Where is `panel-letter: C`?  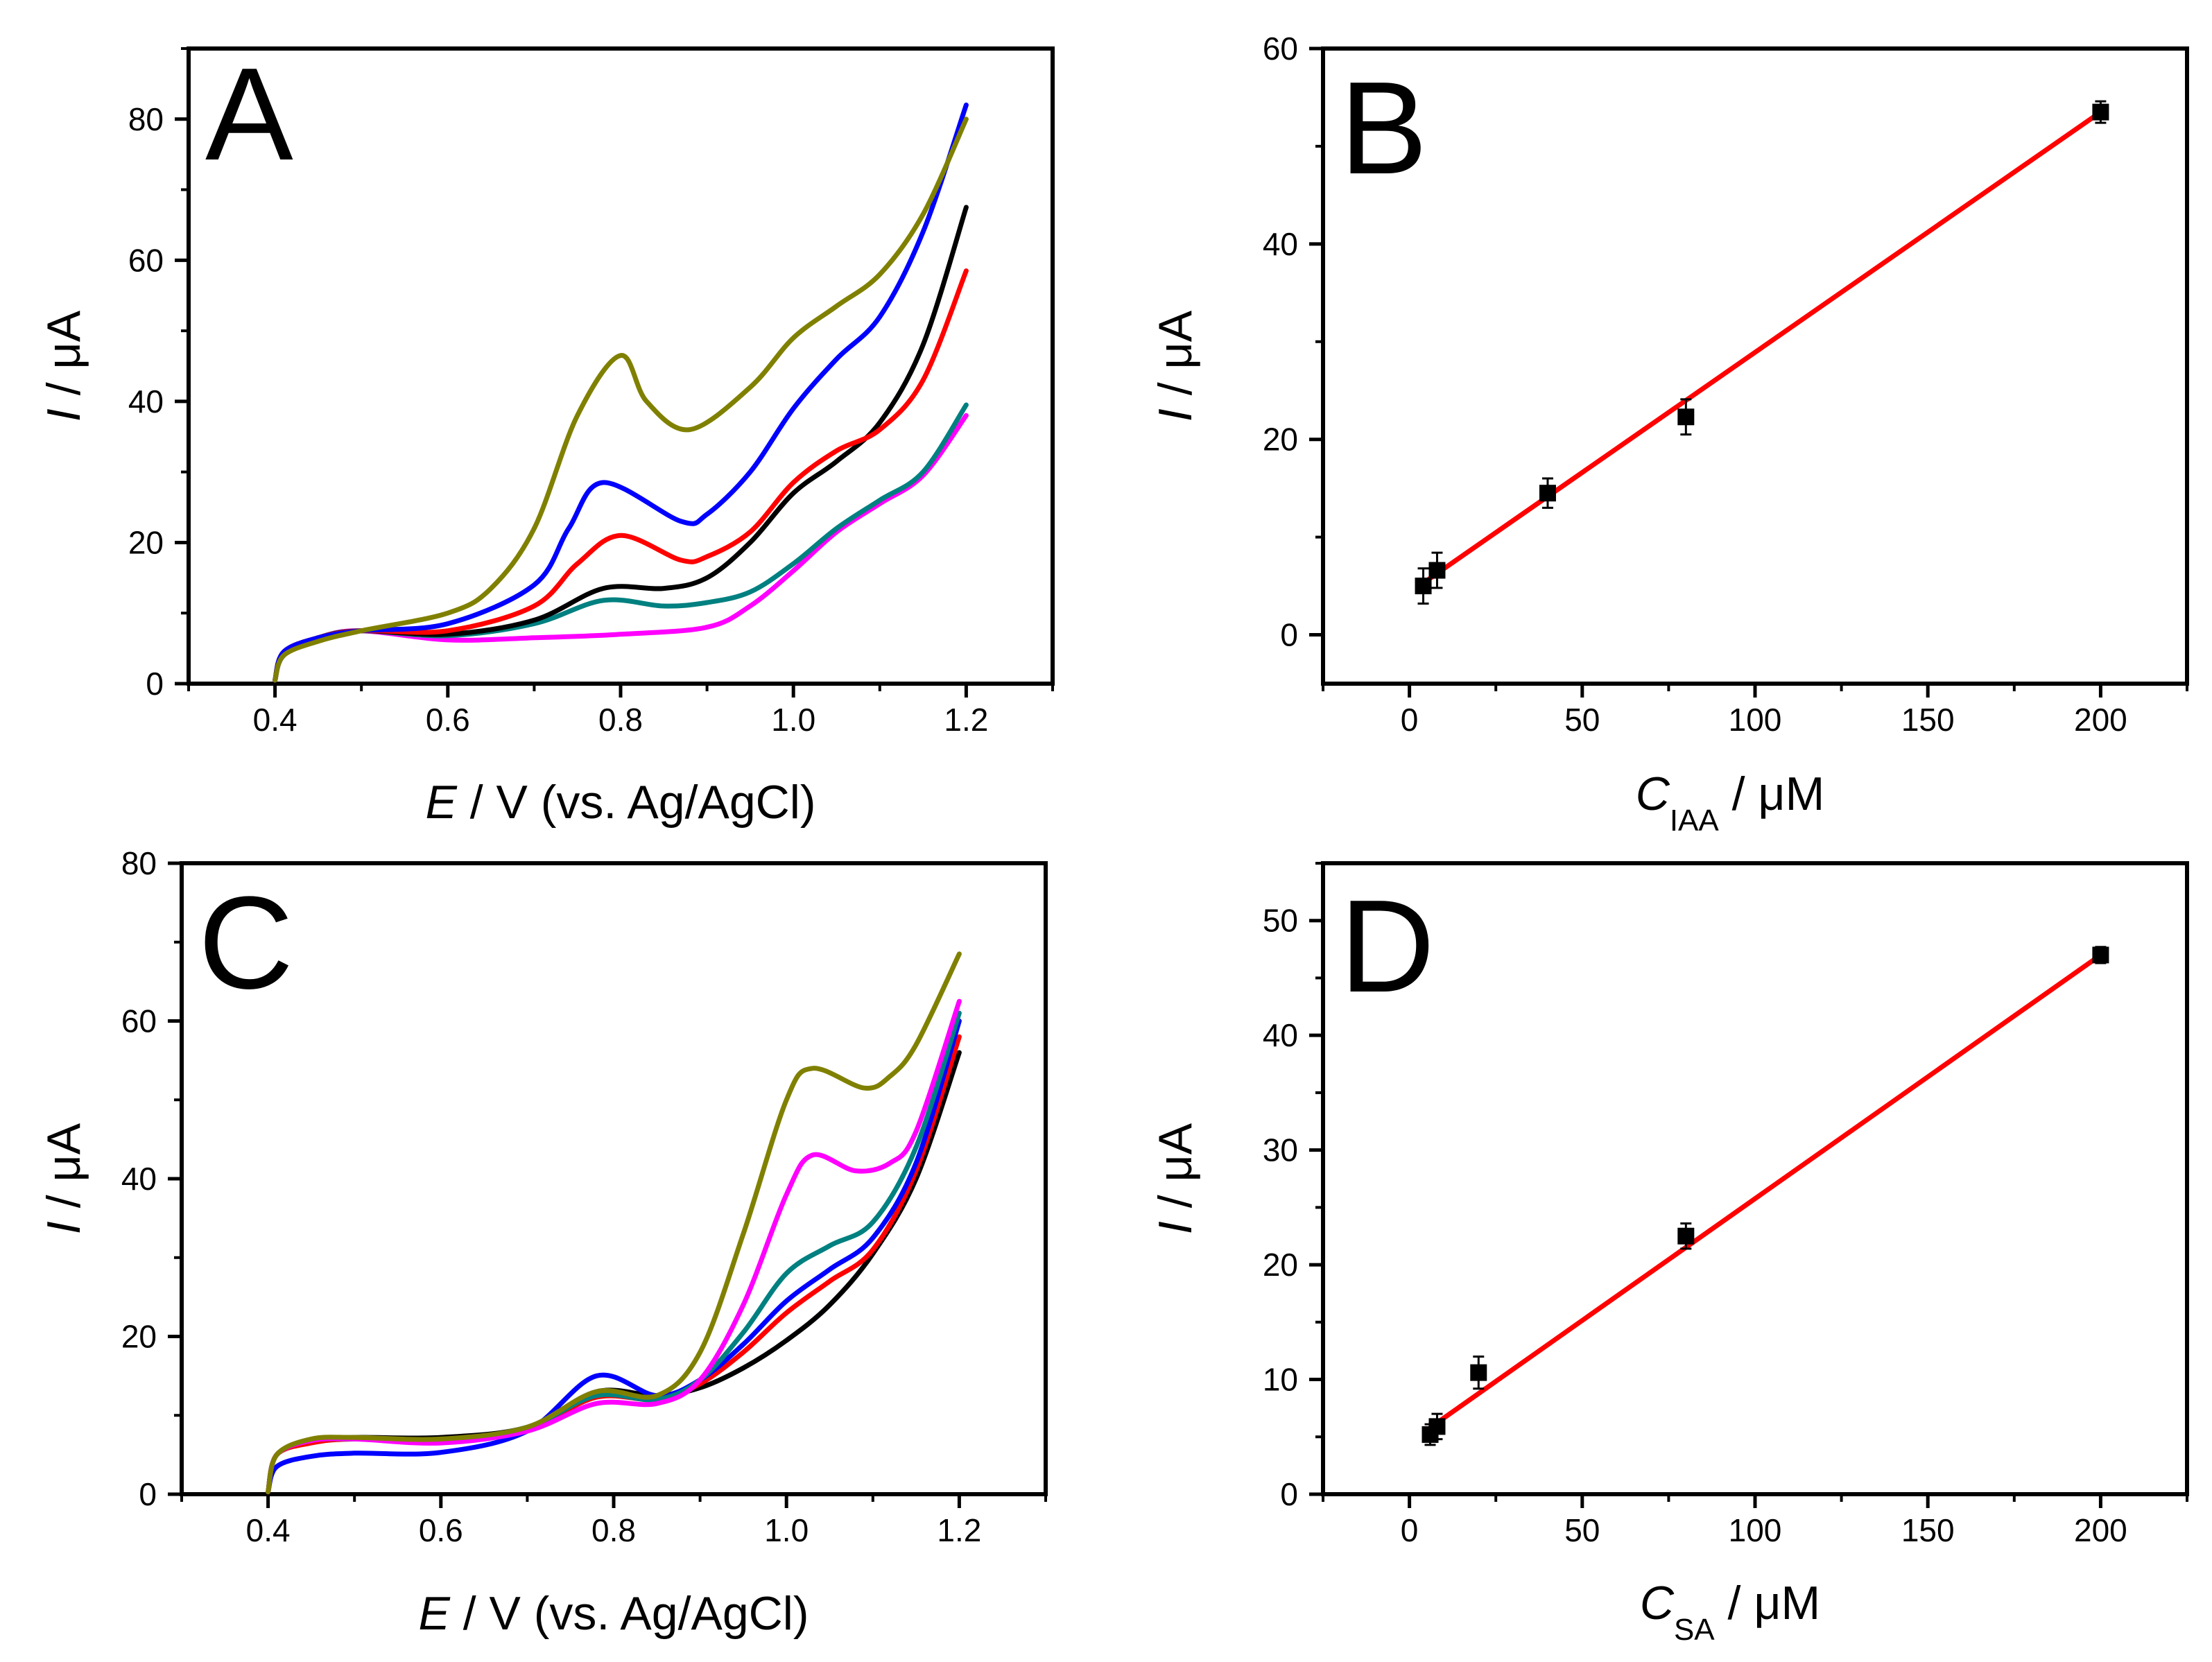 panel-letter: C is located at coordinates (245, 942).